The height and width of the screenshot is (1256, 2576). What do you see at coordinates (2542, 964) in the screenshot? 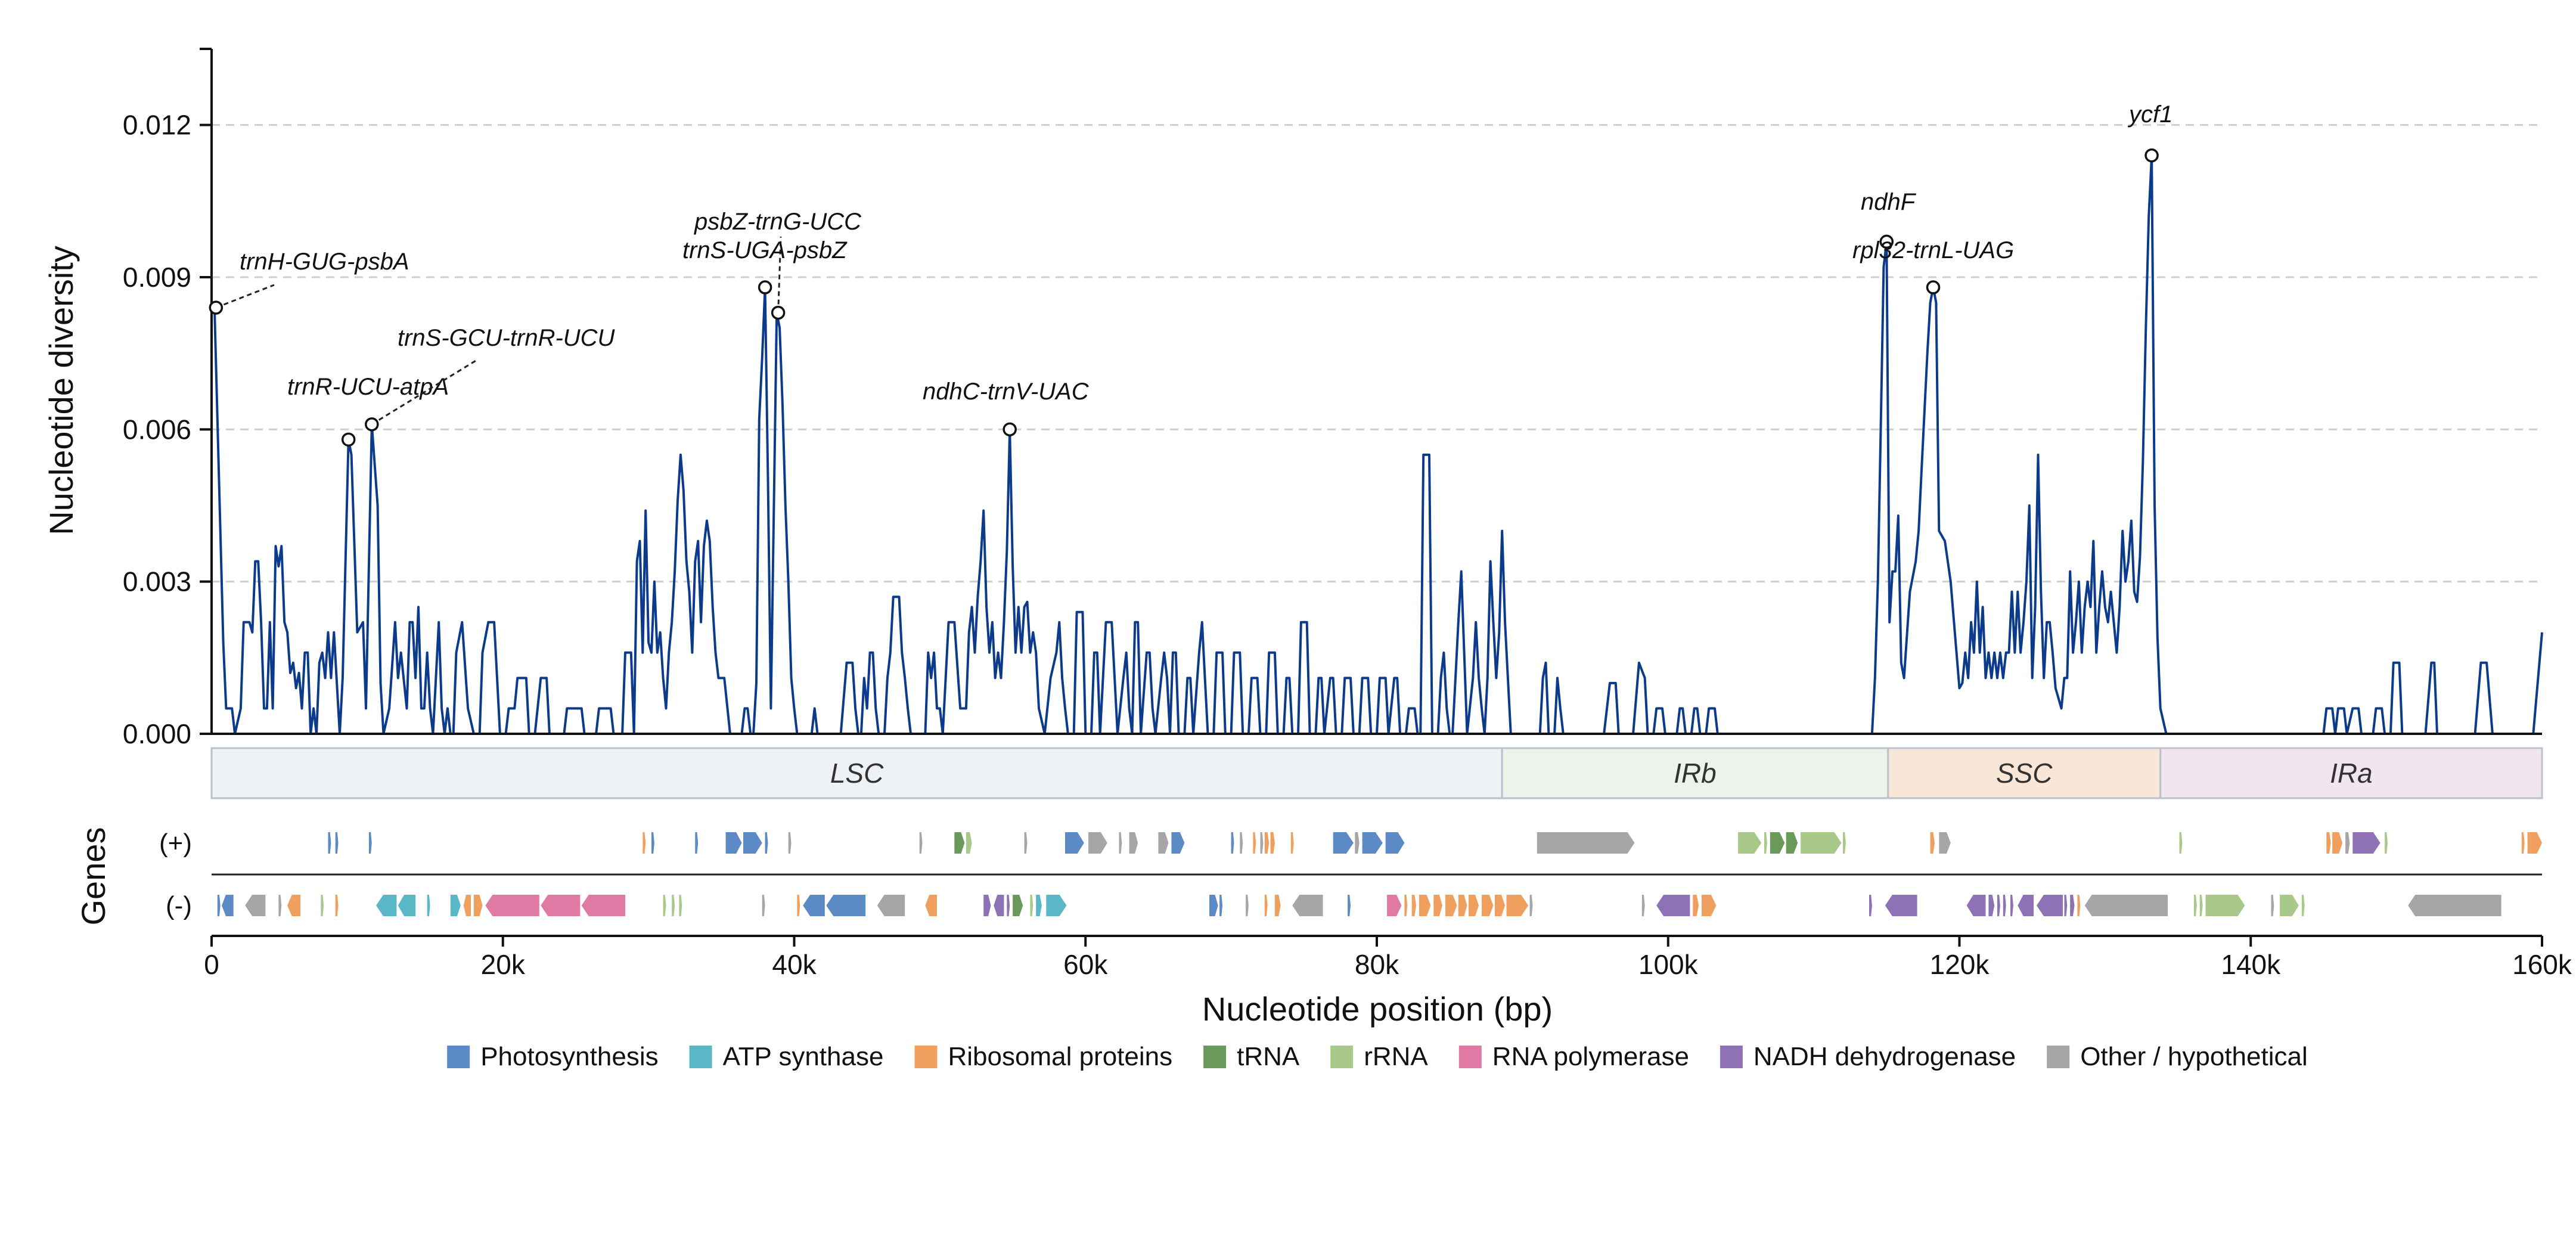
I see `x-tick-label: 160k` at bounding box center [2542, 964].